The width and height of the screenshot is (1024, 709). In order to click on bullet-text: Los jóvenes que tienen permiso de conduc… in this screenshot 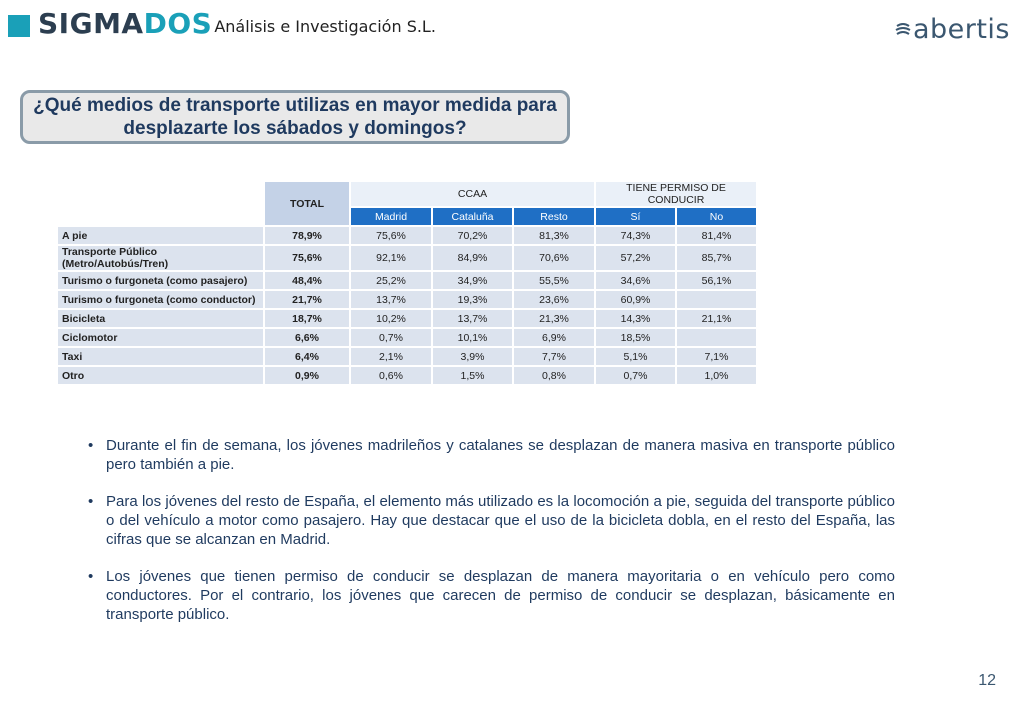, I will do `click(500, 595)`.